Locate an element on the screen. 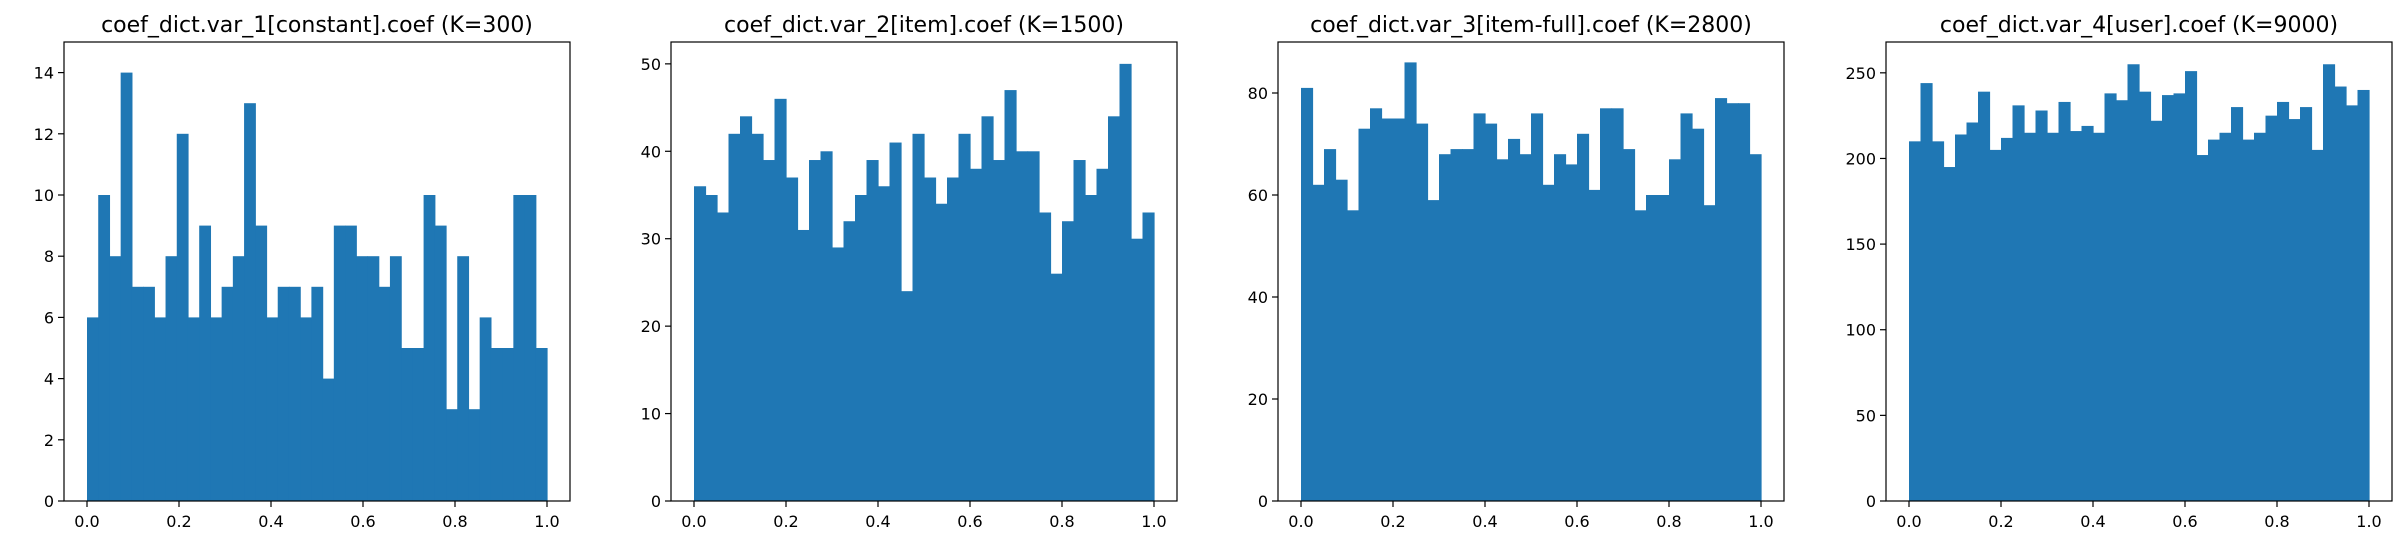 Image resolution: width=2396 pixels, height=549 pixels. chart-title: coef_dict.var_3[item-full].coef (K=2800) is located at coordinates (1531, 25).